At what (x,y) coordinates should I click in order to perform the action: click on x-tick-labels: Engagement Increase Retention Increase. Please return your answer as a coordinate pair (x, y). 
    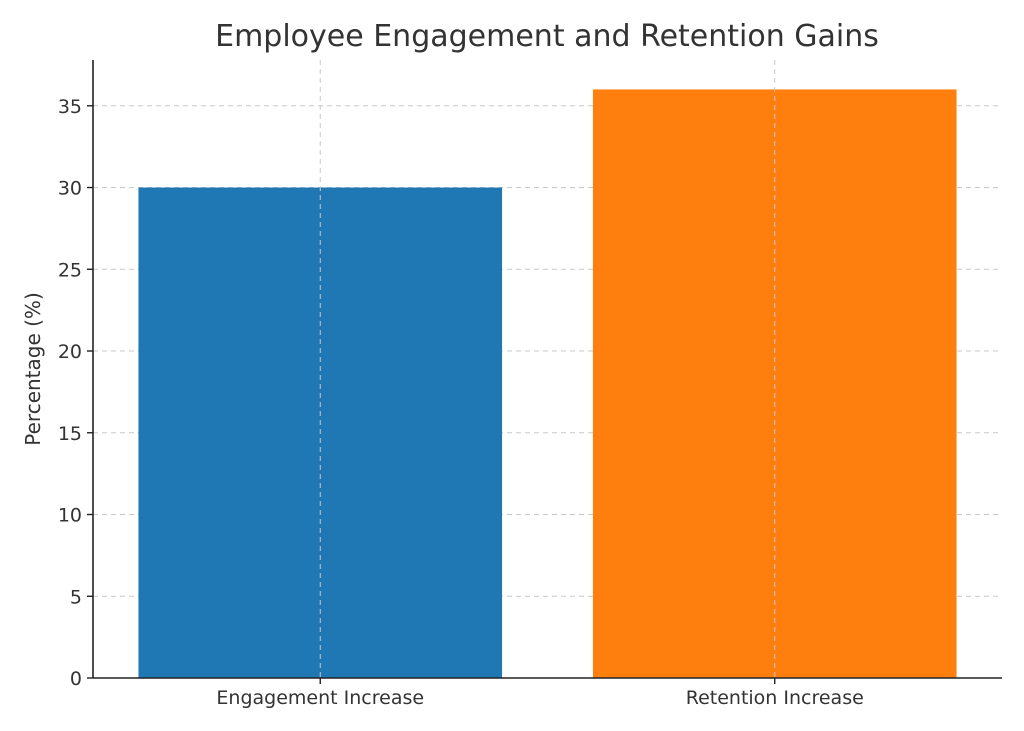
    Looking at the image, I should click on (539, 698).